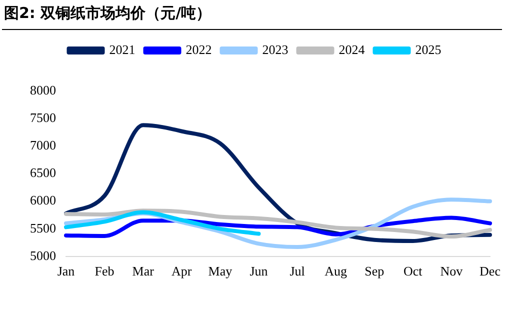 The width and height of the screenshot is (510, 324). Describe the element at coordinates (336, 271) in the screenshot. I see `x-tick-label: Aug` at that location.